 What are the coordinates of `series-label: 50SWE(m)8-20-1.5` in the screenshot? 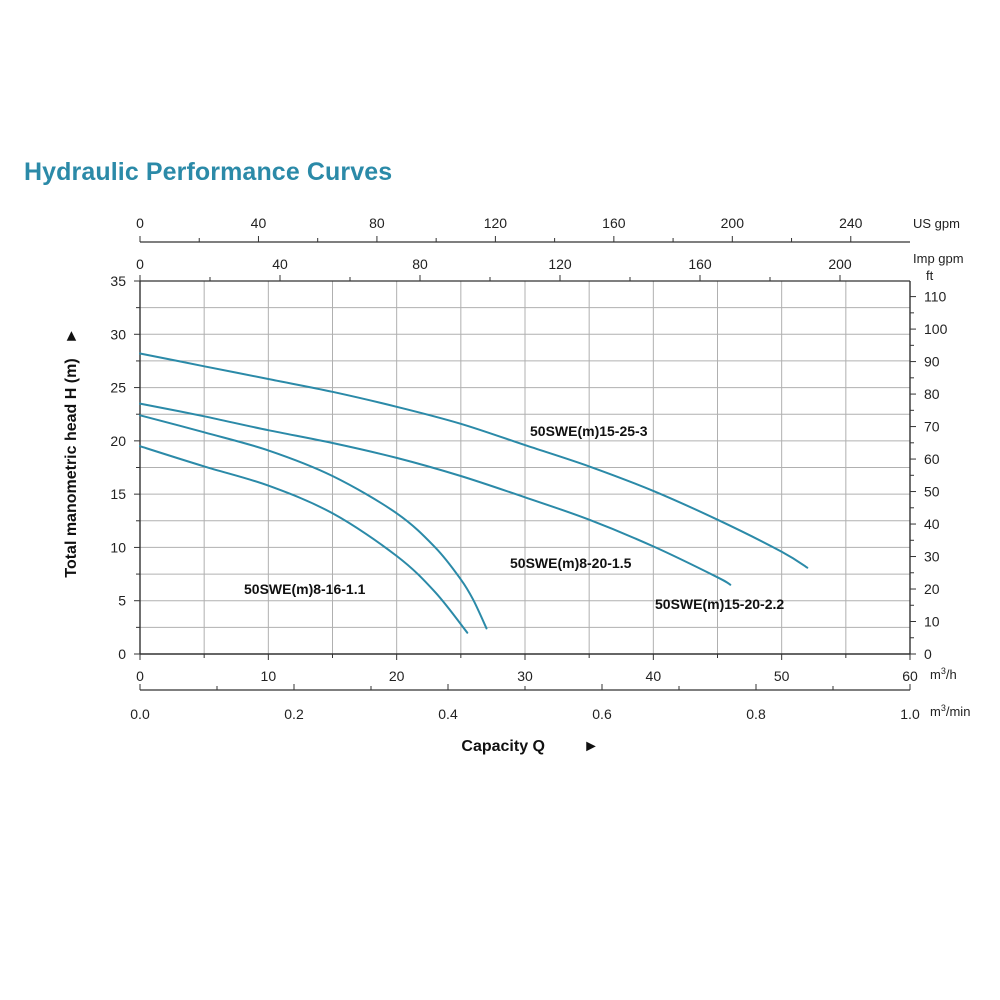 It's located at (571, 563).